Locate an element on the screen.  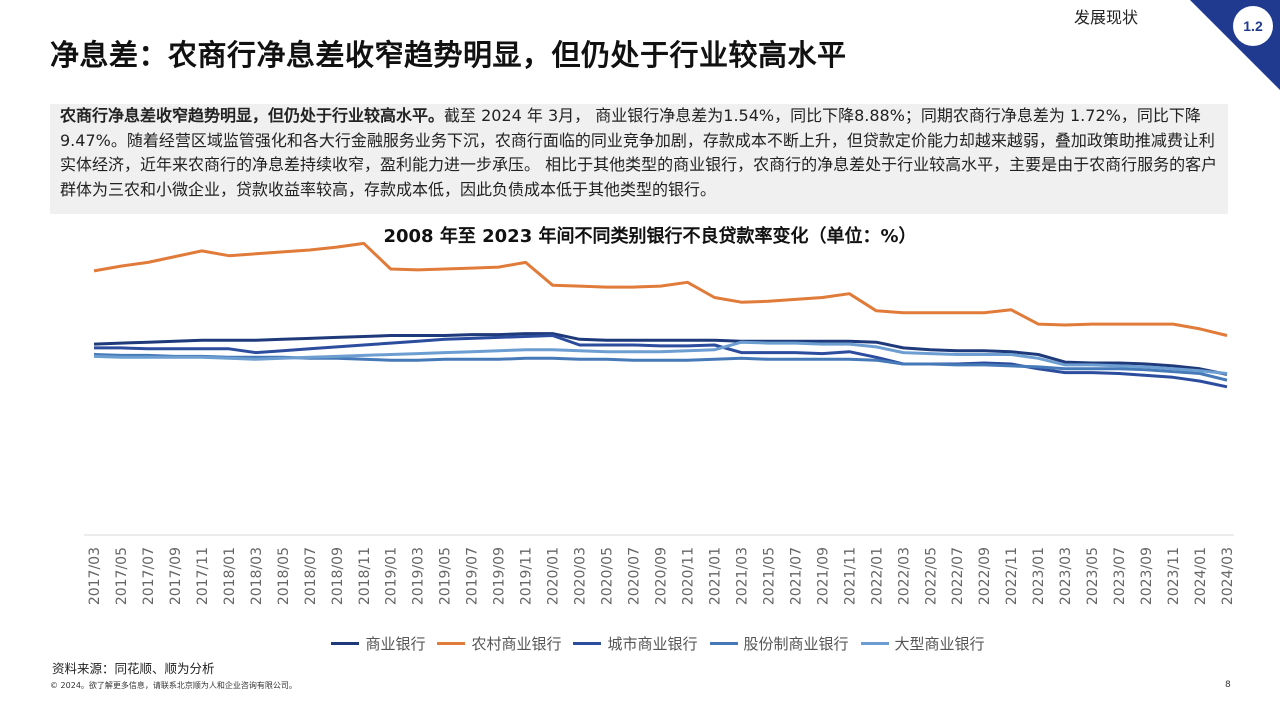
x-tick-label: 2018/09 is located at coordinates (338, 576).